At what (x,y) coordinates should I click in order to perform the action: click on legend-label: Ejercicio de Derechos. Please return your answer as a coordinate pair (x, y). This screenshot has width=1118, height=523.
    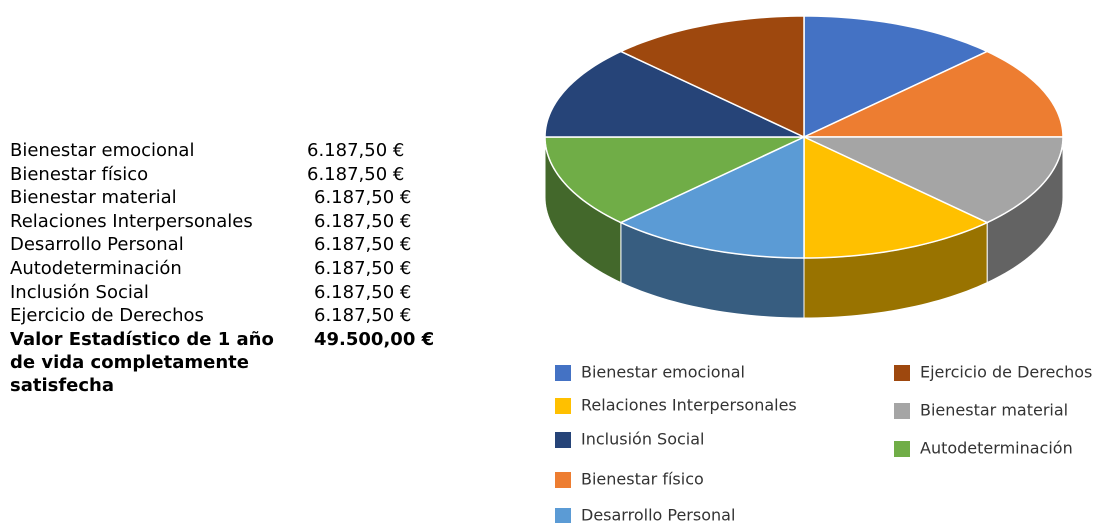
    Looking at the image, I should click on (1006, 372).